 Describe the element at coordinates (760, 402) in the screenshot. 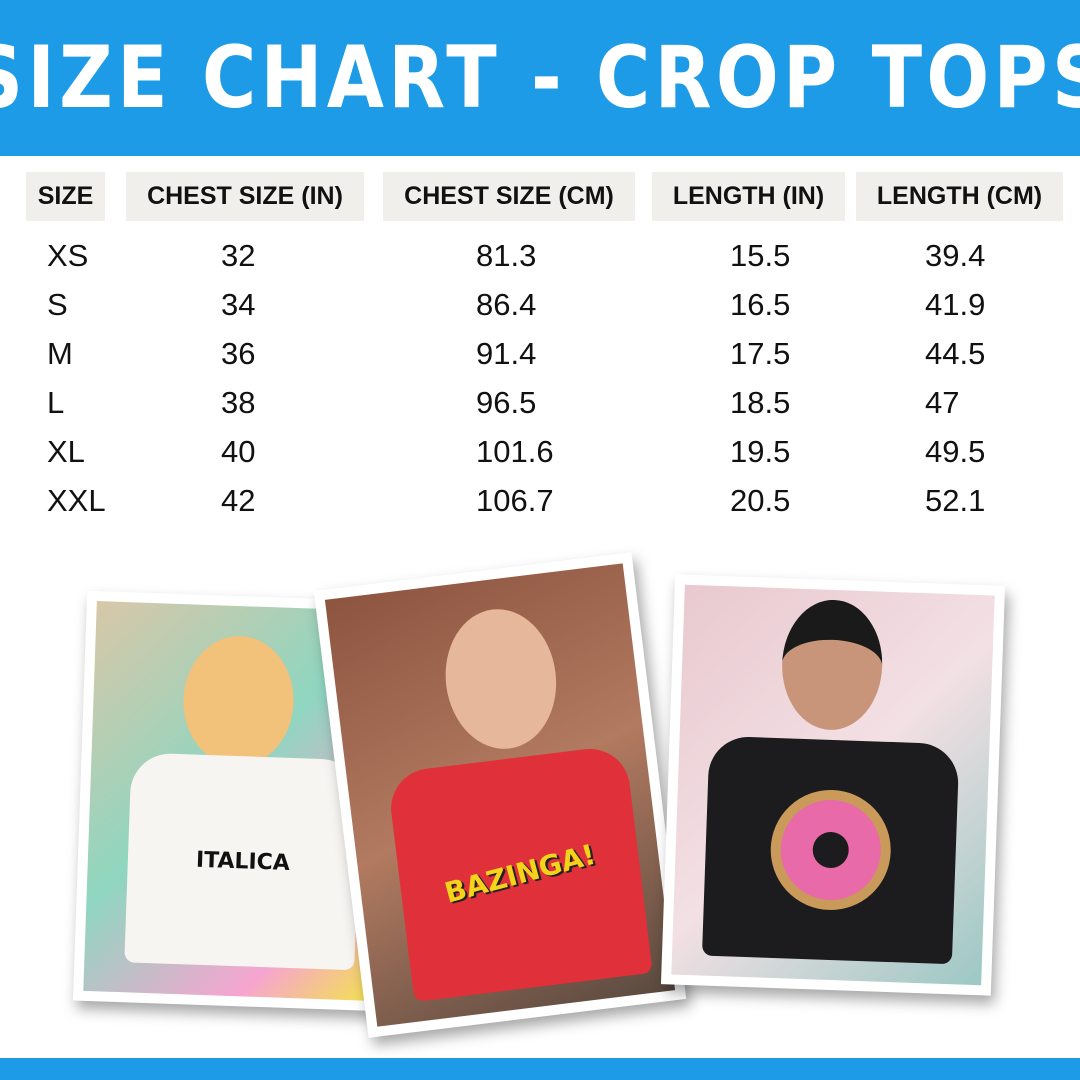

I see `table-cell: 18.5` at that location.